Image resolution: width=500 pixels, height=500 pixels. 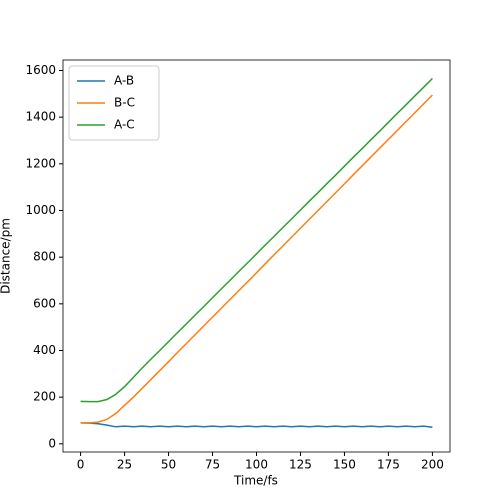 I want to click on y-tick-label: 1000, so click(x=40, y=210).